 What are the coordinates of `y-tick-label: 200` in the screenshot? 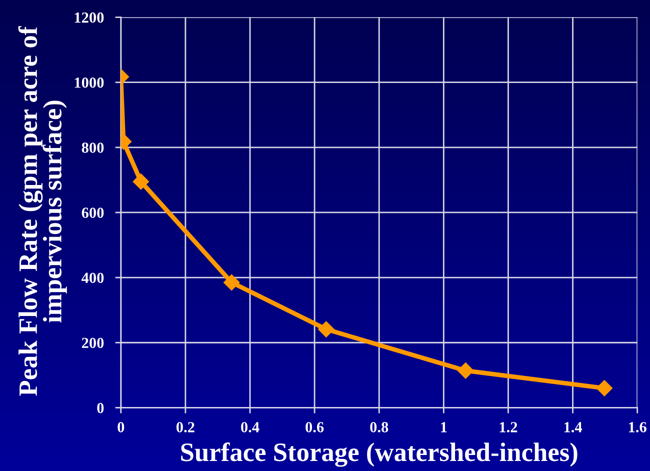 It's located at (93, 343).